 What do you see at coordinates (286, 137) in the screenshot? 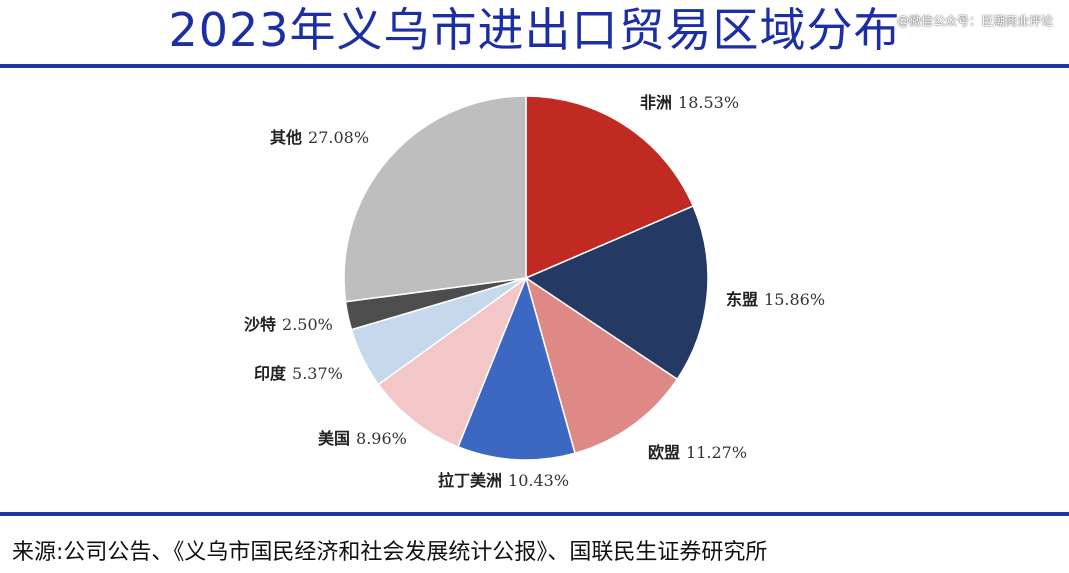
I see `slice-label-name: 其他` at bounding box center [286, 137].